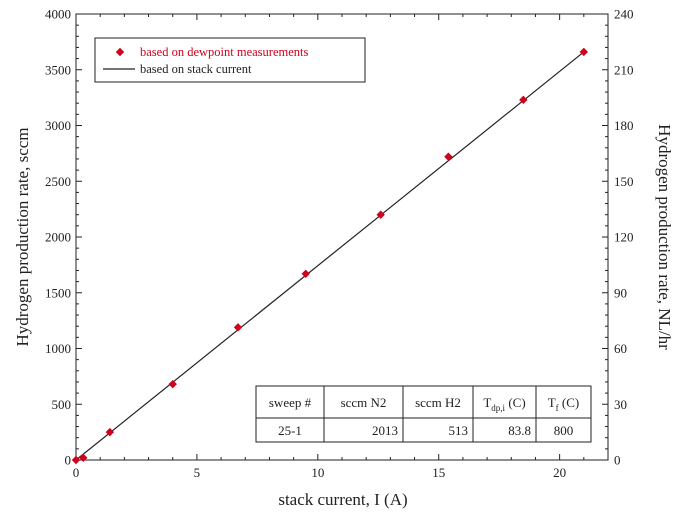  Describe the element at coordinates (620, 404) in the screenshot. I see `y2-tick-label: 30` at that location.